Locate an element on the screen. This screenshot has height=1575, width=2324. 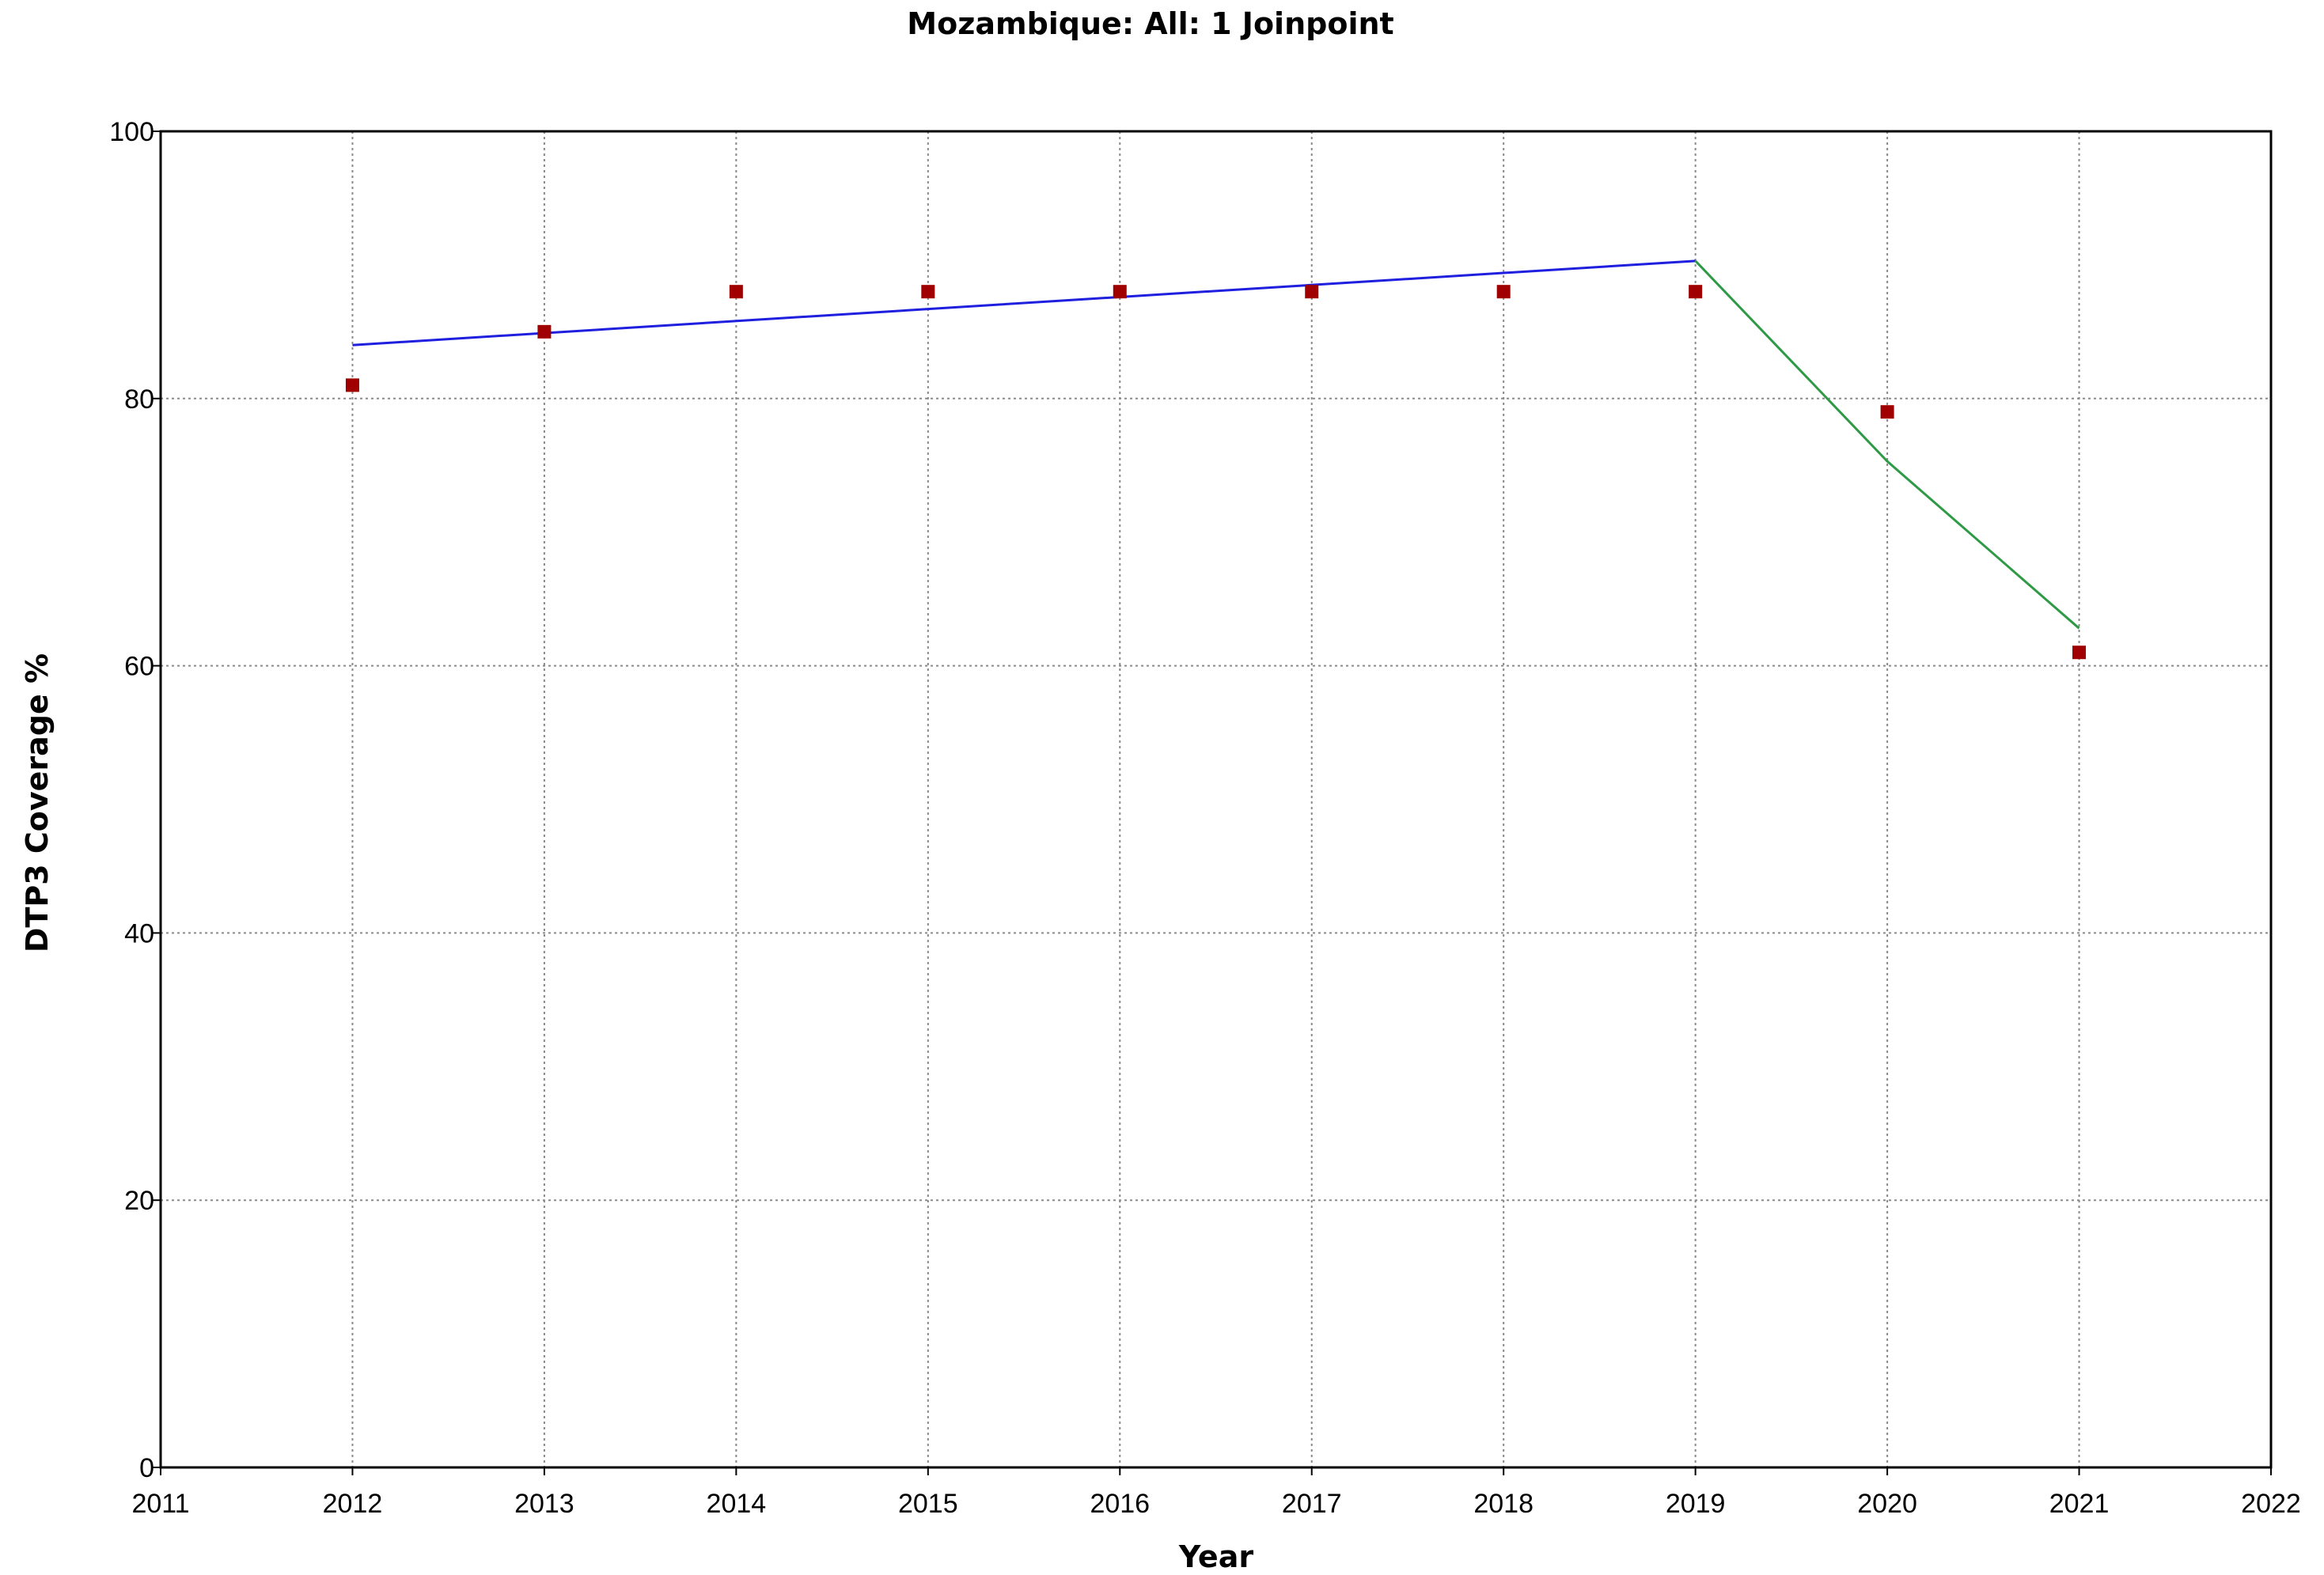
y-tick-label: 100 is located at coordinates (131, 132).